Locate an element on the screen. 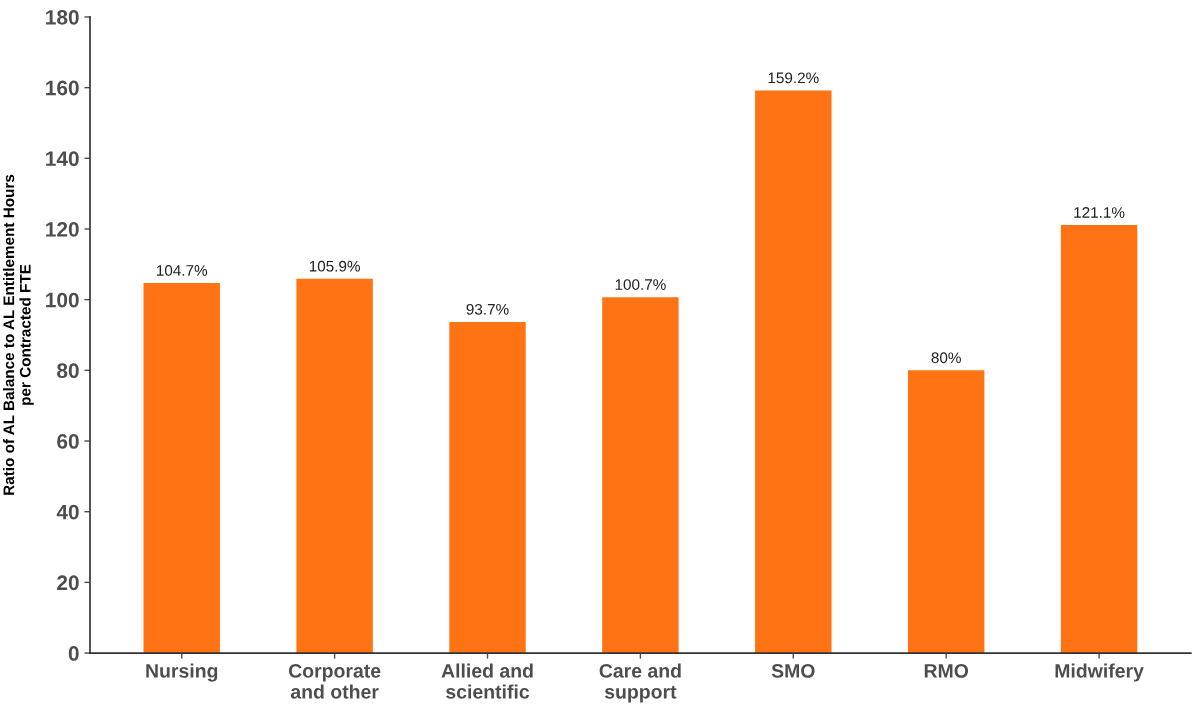 The height and width of the screenshot is (706, 1192). x-tick-label: SMO is located at coordinates (793, 670).